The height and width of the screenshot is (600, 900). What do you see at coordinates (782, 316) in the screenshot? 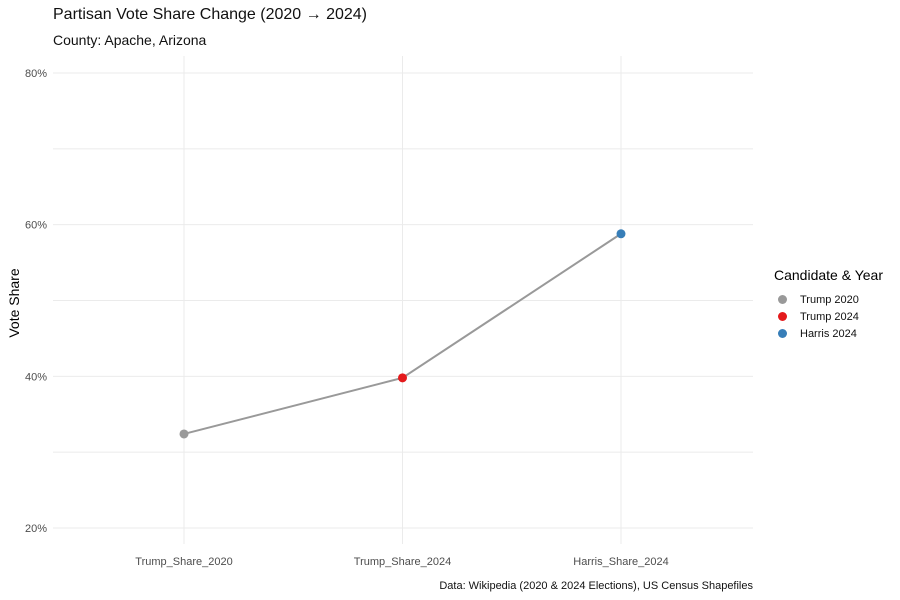
I see `legend-dot-trump-2024` at bounding box center [782, 316].